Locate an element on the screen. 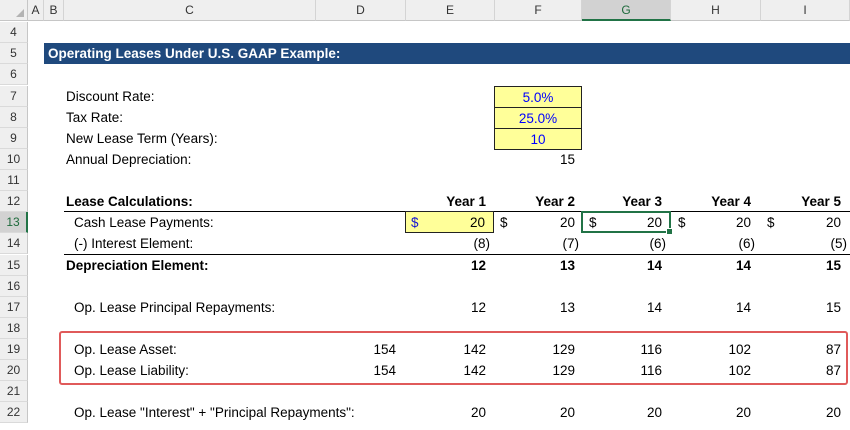 The height and width of the screenshot is (430, 850). year-4-header: Year 4 is located at coordinates (731, 201).